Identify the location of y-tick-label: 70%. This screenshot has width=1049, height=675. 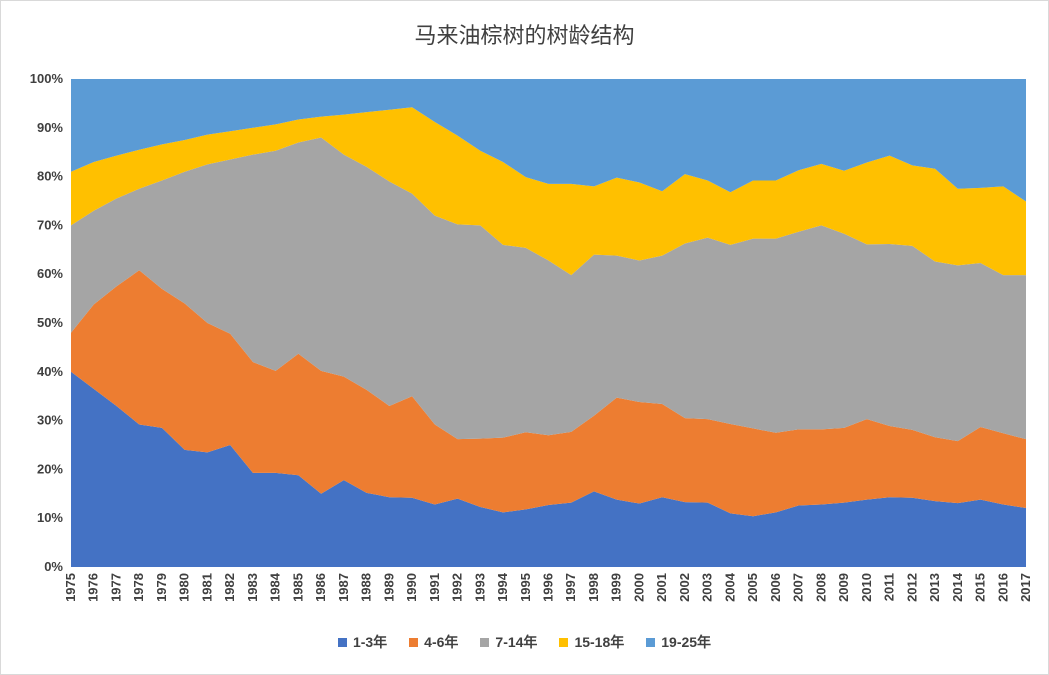
(50, 224).